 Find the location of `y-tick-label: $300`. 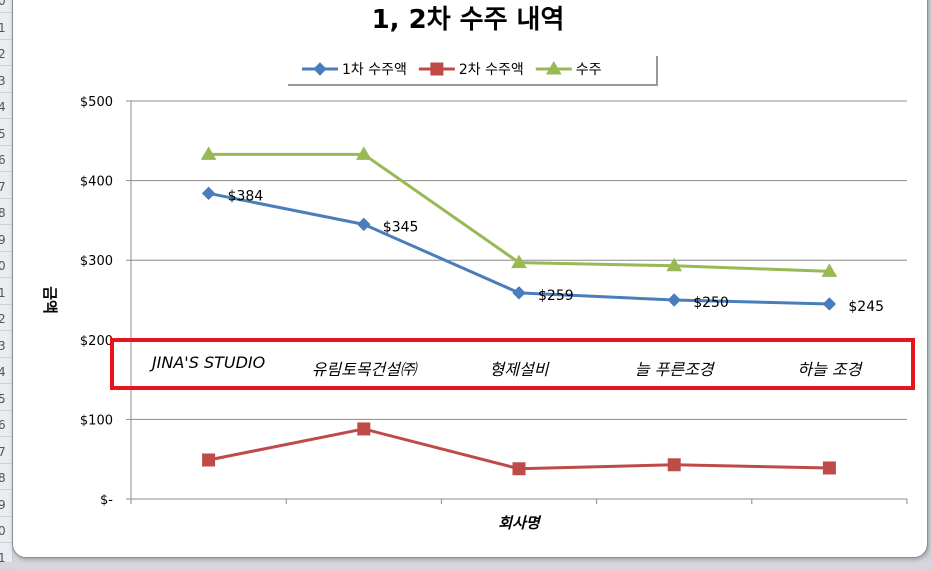

y-tick-label: $300 is located at coordinates (96, 261).